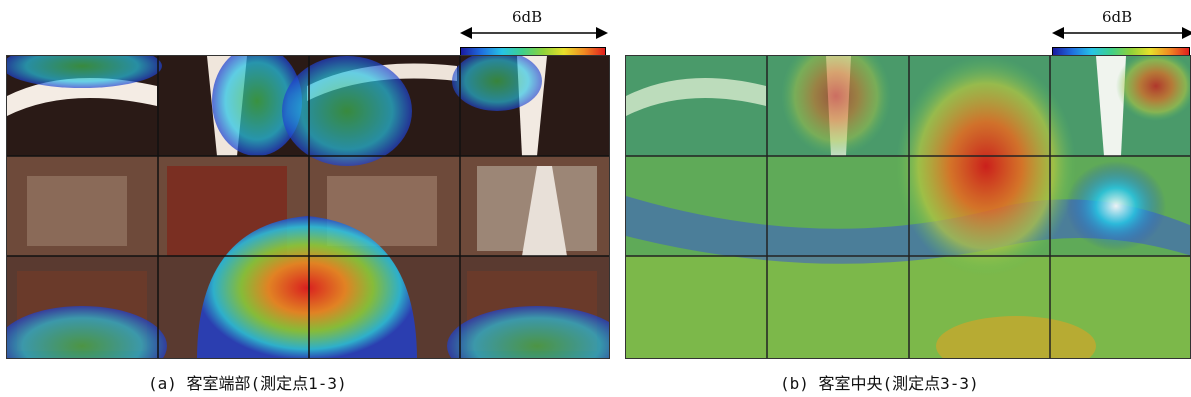  I want to click on figure-caption-b: (b) 客室中央(測定点3-3), so click(879, 383).